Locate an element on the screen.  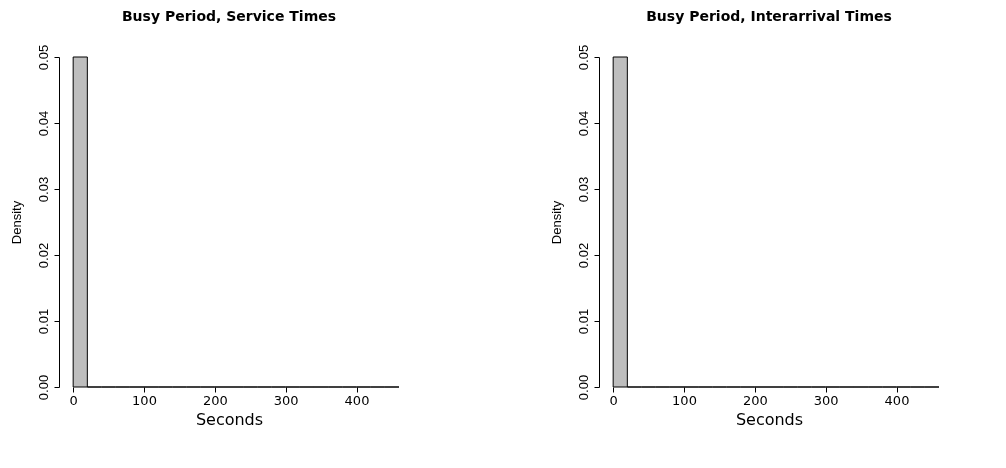
chart-title: Busy Period, Service Times is located at coordinates (229, 16).